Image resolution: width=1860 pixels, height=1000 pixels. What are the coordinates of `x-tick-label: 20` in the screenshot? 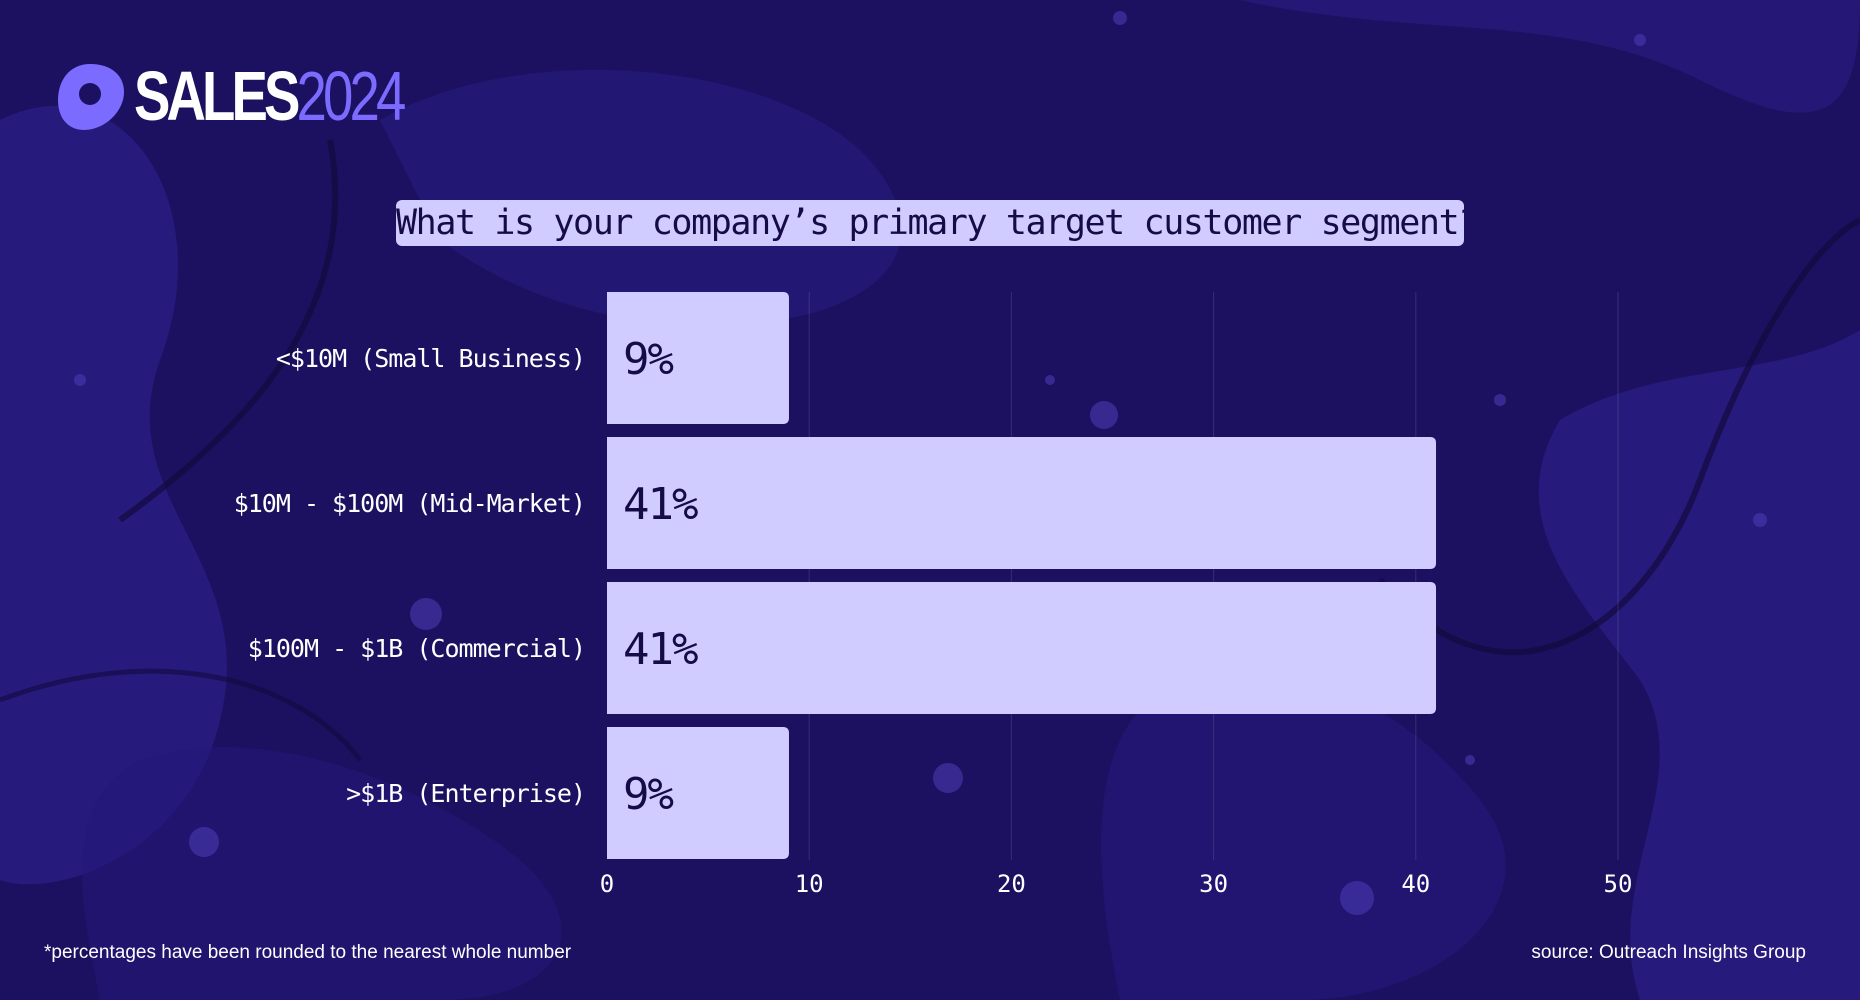 It's located at (1011, 884).